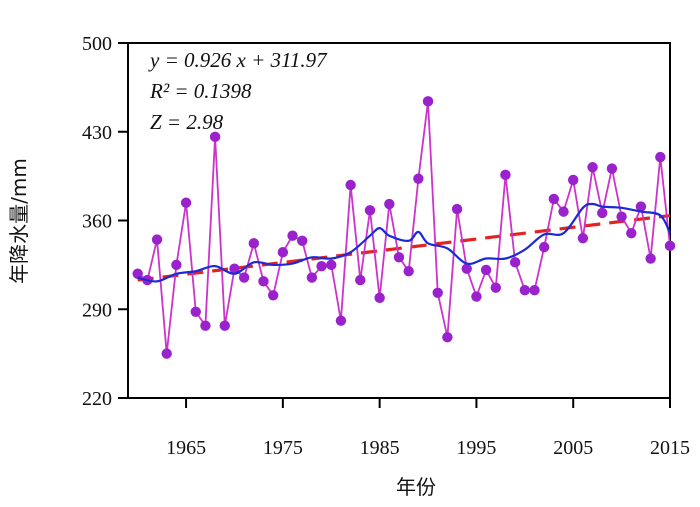 The width and height of the screenshot is (700, 507). I want to click on smoothed-curve-path, so click(404, 242).